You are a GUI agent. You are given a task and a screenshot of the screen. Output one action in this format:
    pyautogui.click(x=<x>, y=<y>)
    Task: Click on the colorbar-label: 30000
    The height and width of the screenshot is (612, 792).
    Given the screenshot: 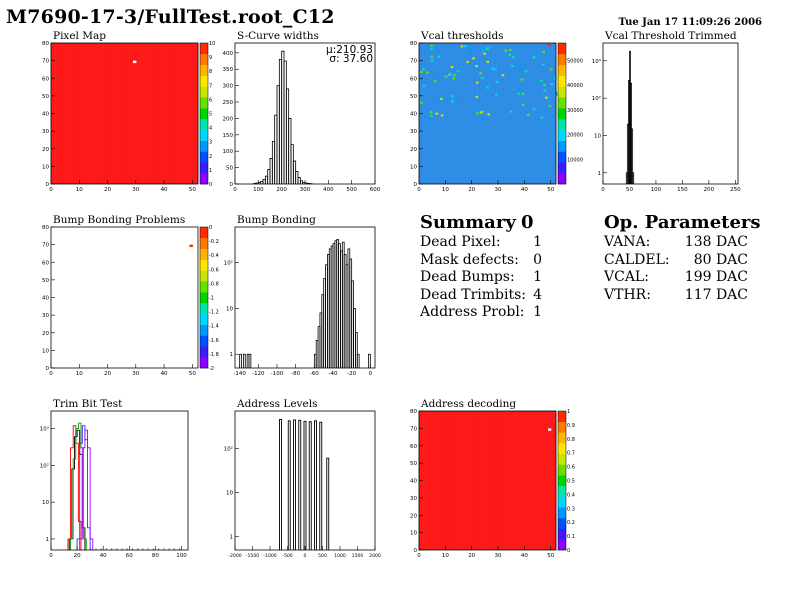 What is the action you would take?
    pyautogui.click(x=575, y=111)
    